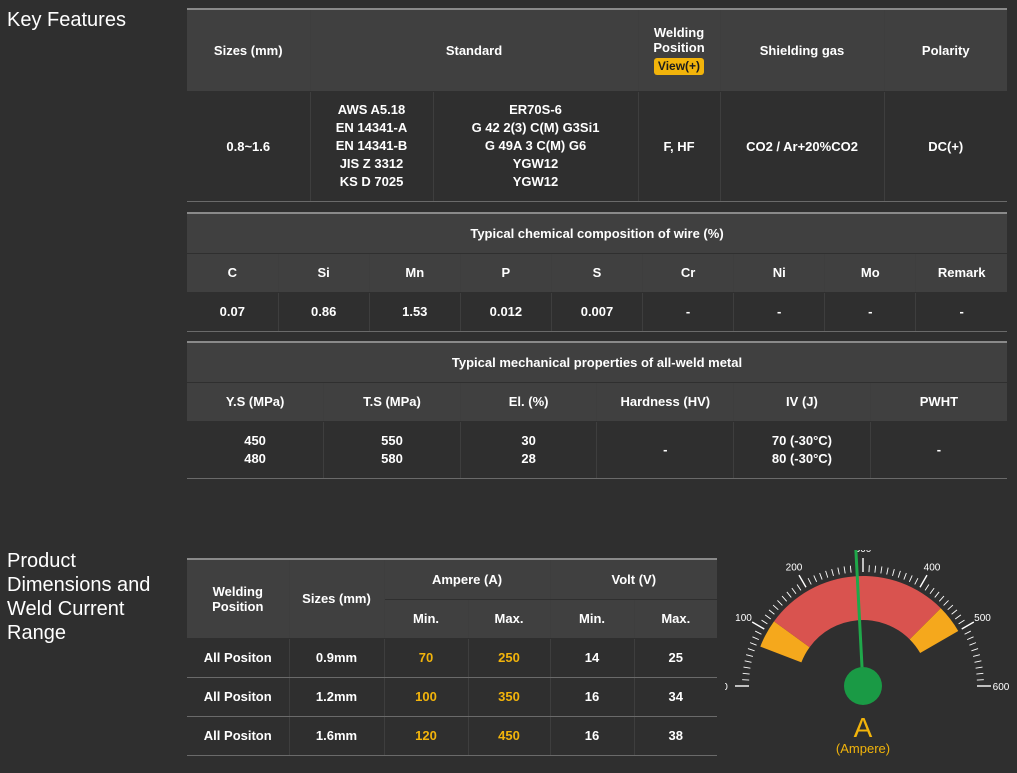  I want to click on gauge-hub, so click(863, 686).